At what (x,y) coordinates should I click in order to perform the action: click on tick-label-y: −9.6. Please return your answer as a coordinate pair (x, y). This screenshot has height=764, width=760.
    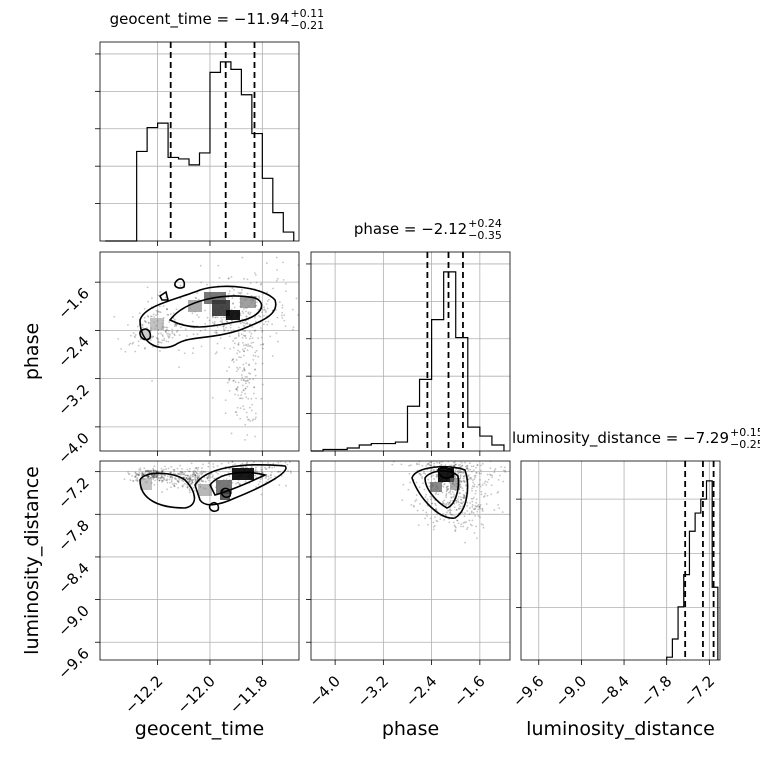
    Looking at the image, I should click on (73, 663).